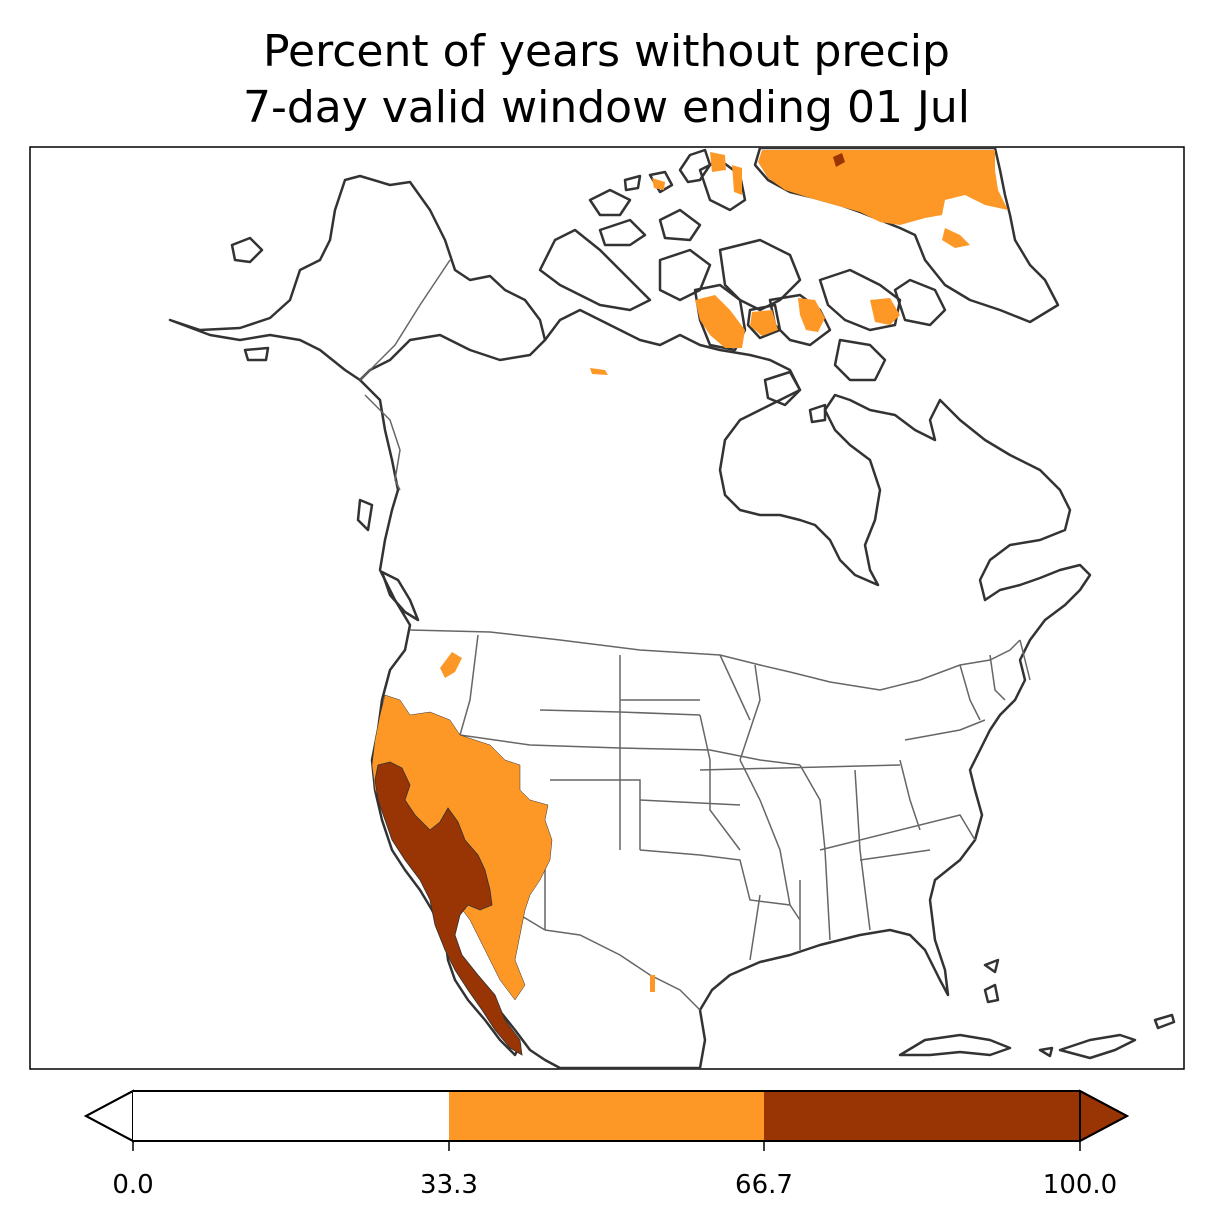  What do you see at coordinates (606, 1116) in the screenshot?
I see `colorbar-bin-mid` at bounding box center [606, 1116].